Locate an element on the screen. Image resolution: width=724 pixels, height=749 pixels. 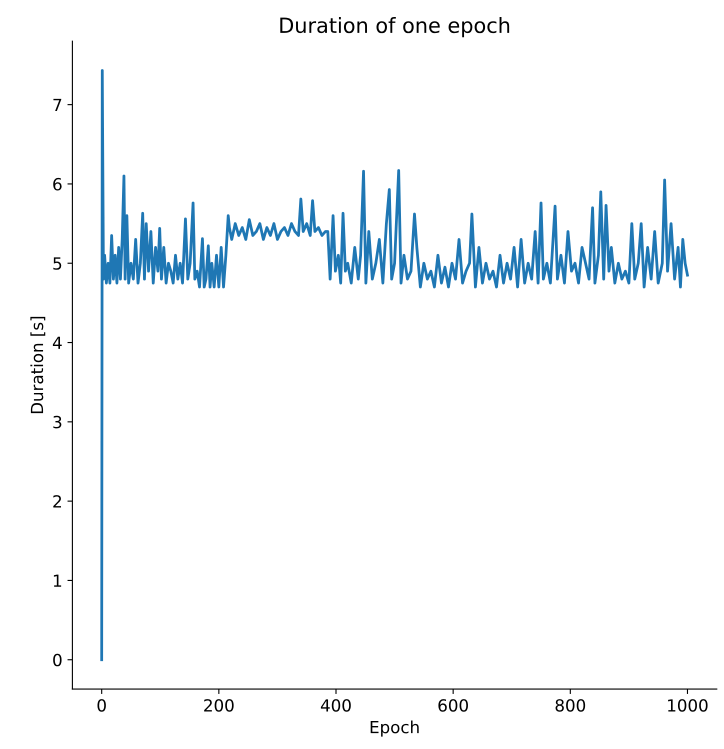
y-tick-label: 4 is located at coordinates (57, 342).